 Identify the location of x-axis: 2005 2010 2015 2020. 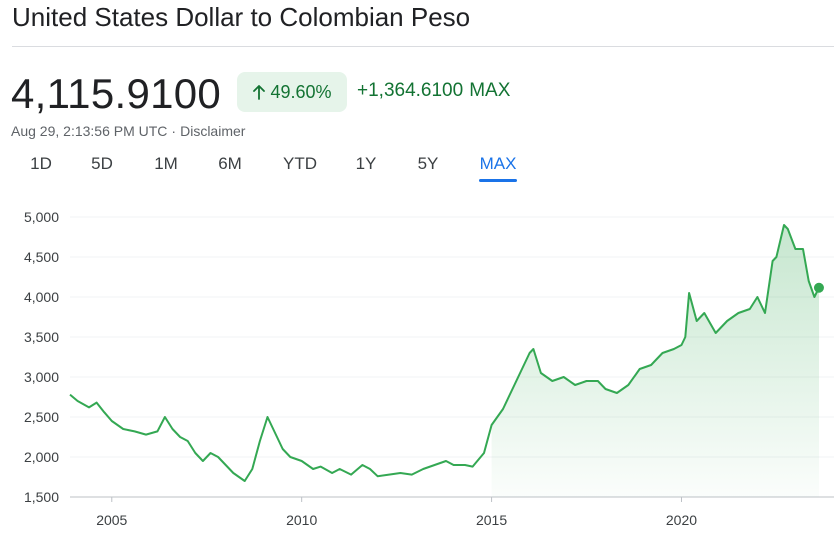
(396, 512).